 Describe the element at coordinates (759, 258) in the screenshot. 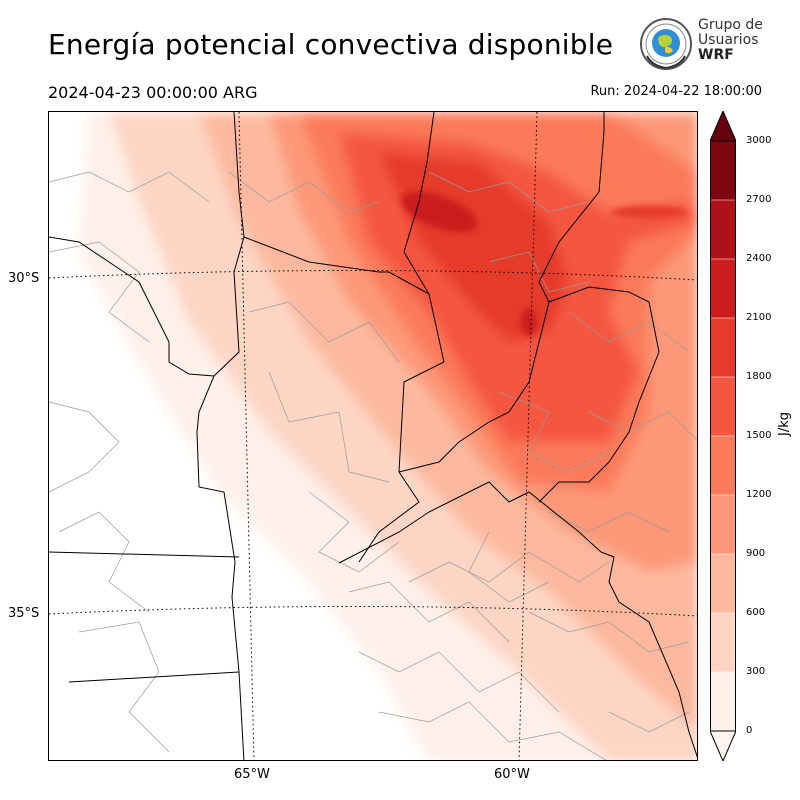

I see `colorbar-tick-label: 2400` at that location.